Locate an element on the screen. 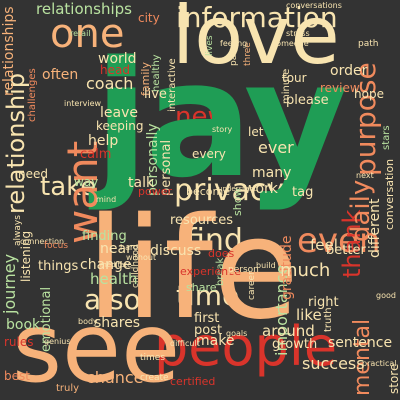 Image resolution: width=400 pixels, height=400 pixels. word-shares: shares is located at coordinates (117, 323).